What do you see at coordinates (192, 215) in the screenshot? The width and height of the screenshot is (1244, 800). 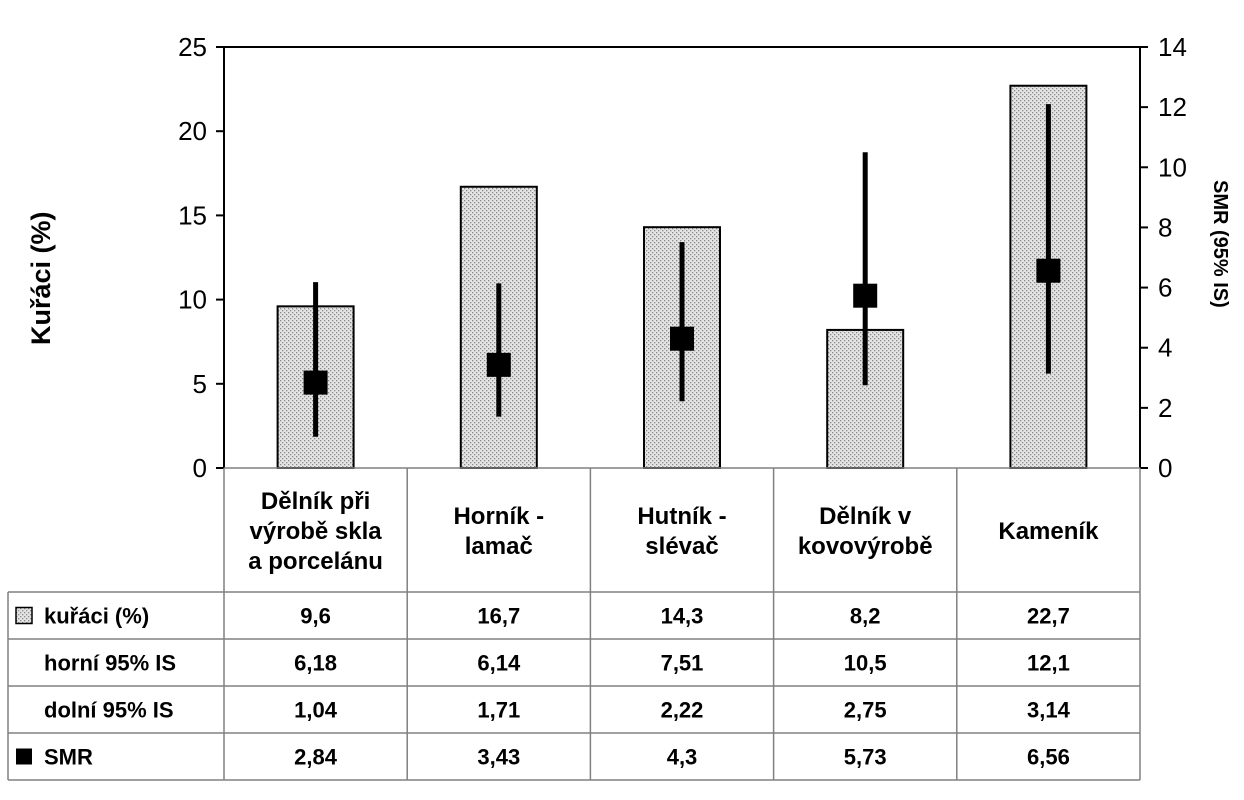 I see `y-tick-label-left: 15` at bounding box center [192, 215].